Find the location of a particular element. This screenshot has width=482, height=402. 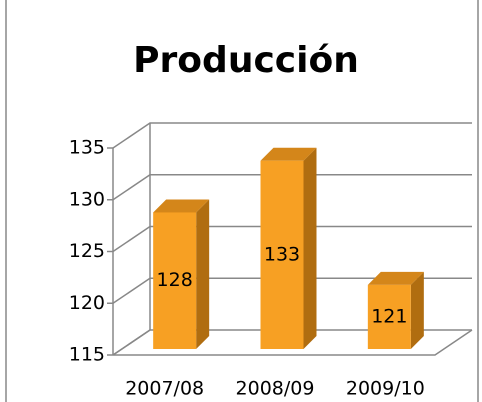

y-tick-label: 125 is located at coordinates (87, 251).